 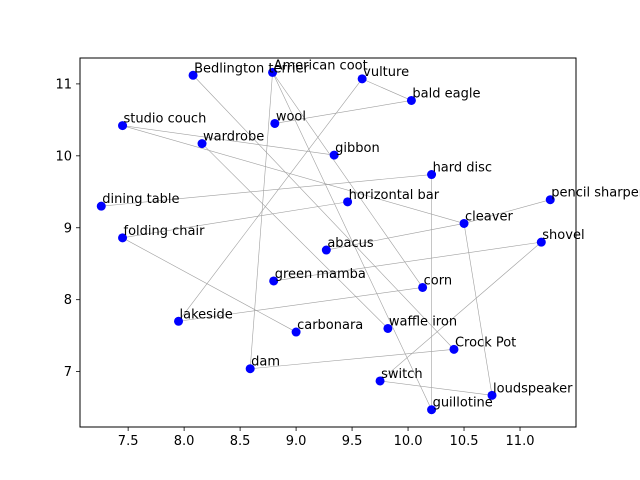 What do you see at coordinates (63, 84) in the screenshot?
I see `y-tick-label: 11` at bounding box center [63, 84].